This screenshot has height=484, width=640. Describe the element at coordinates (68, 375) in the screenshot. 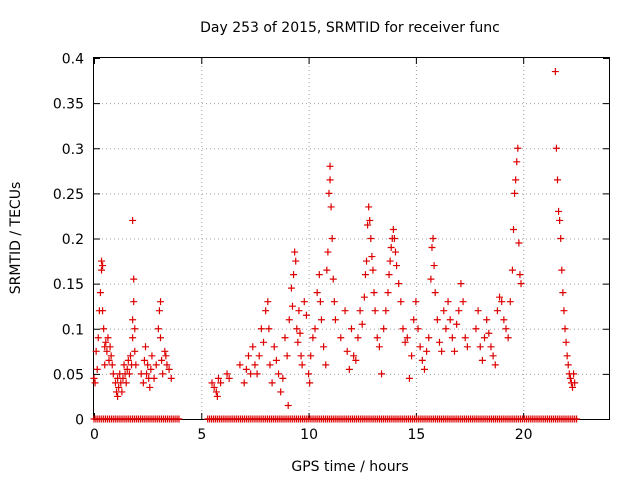

I see `y-tick-label: 0.05` at that location.